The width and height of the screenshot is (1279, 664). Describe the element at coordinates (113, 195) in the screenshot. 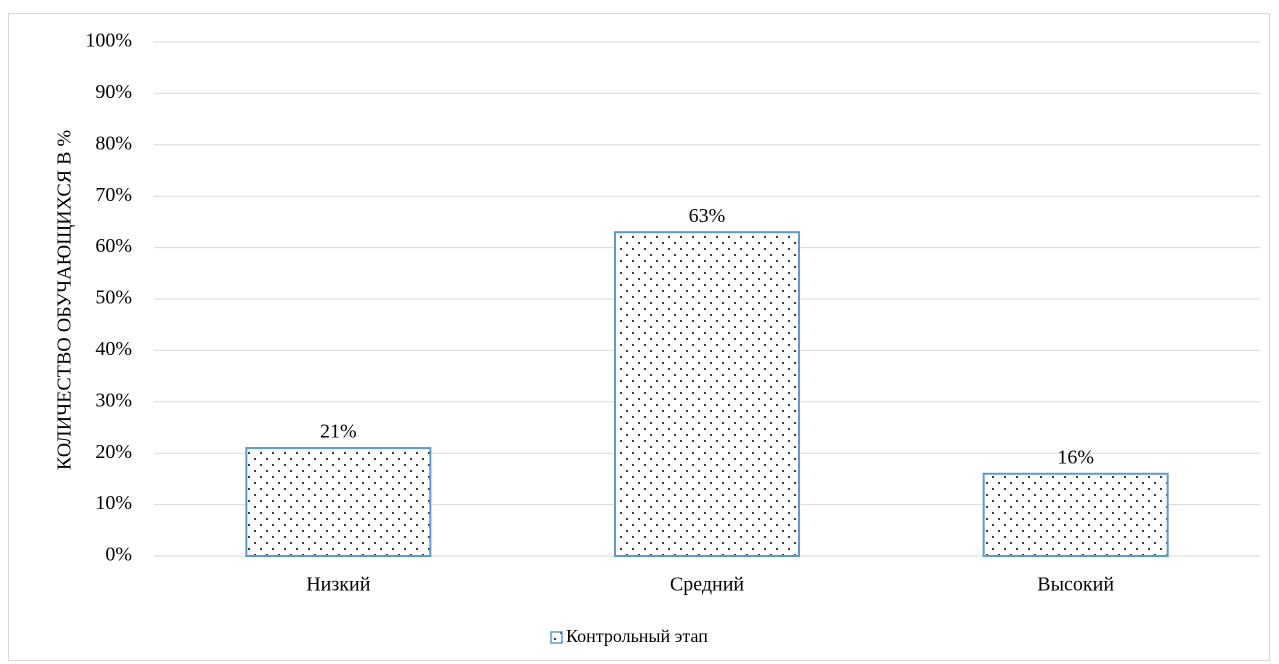

I see `y-tick-label: 70%` at that location.